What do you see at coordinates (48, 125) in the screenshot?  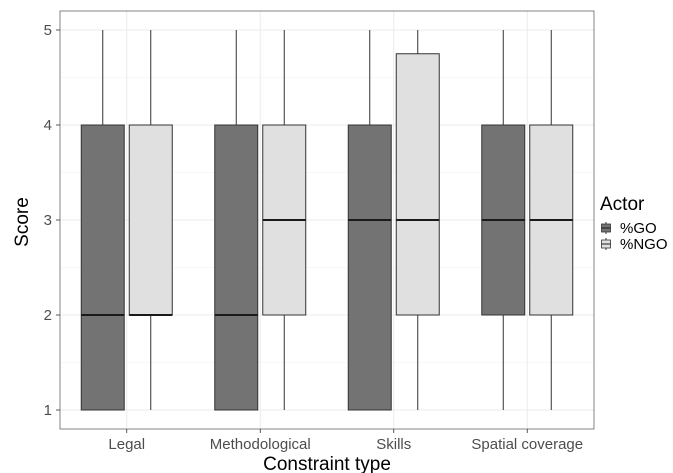 I see `y-tick-label: 4` at bounding box center [48, 125].